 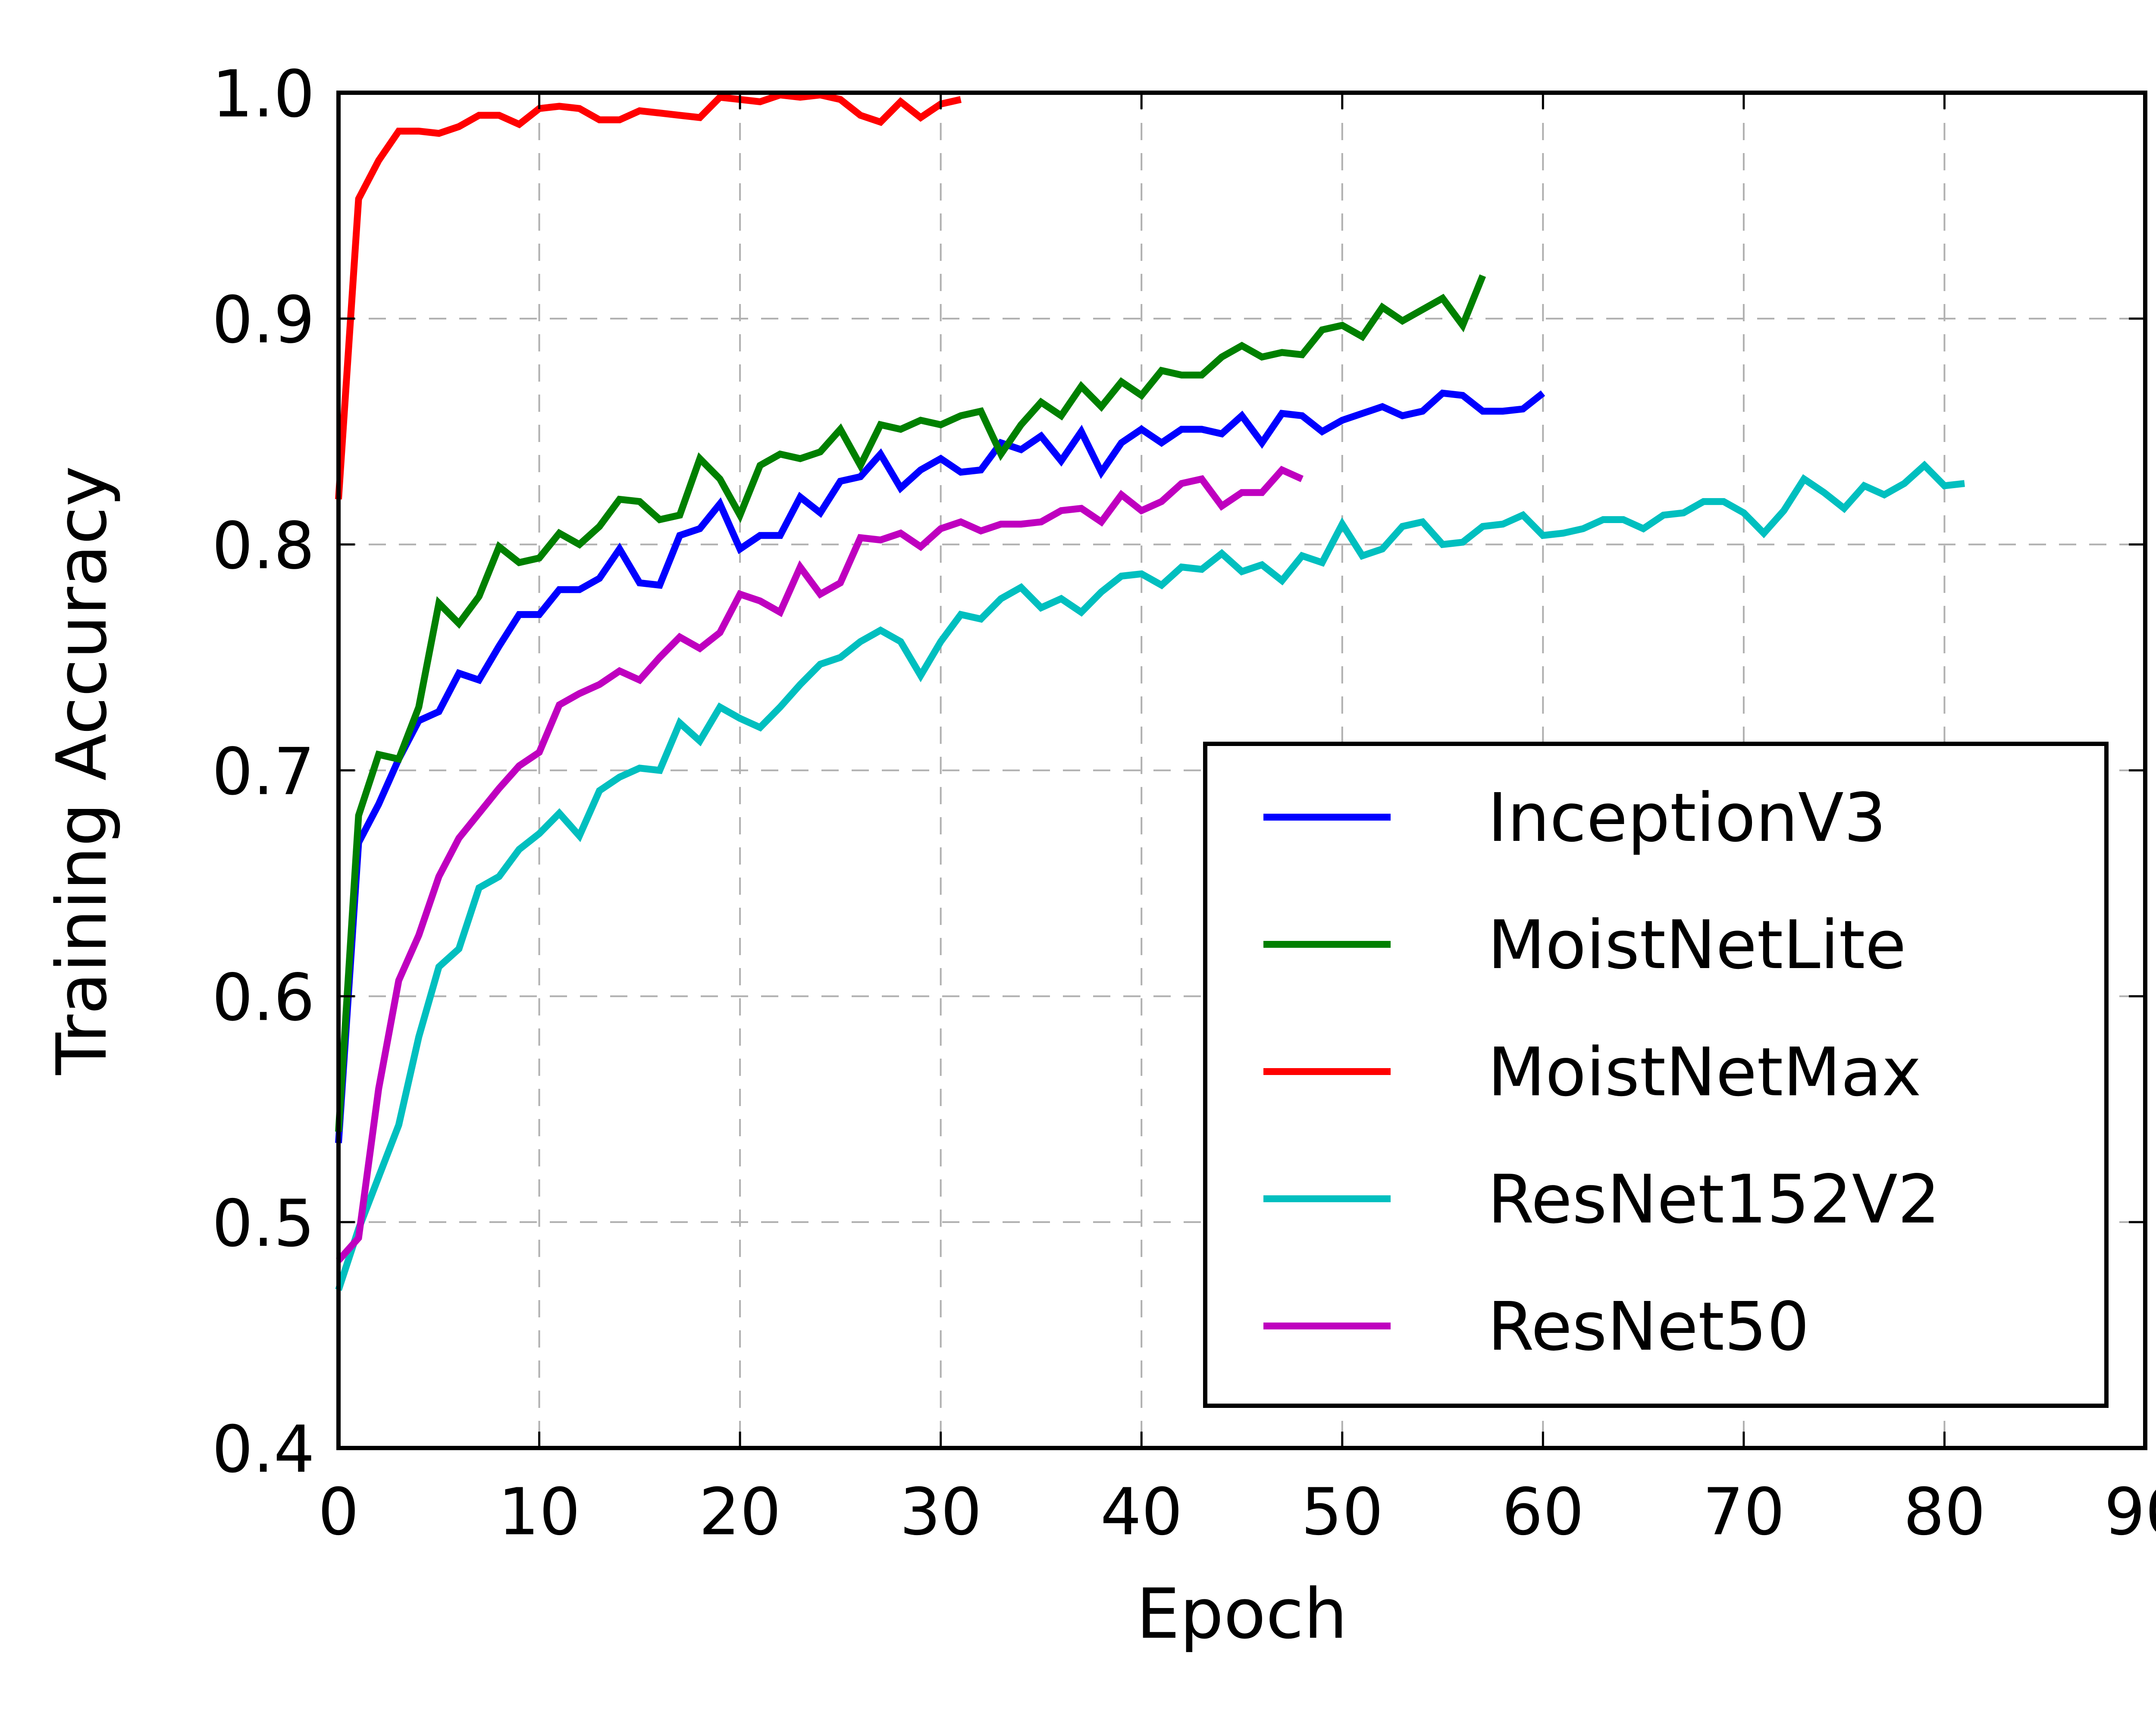 What do you see at coordinates (2130, 1512) in the screenshot?
I see `x-tick-label: 90` at bounding box center [2130, 1512].